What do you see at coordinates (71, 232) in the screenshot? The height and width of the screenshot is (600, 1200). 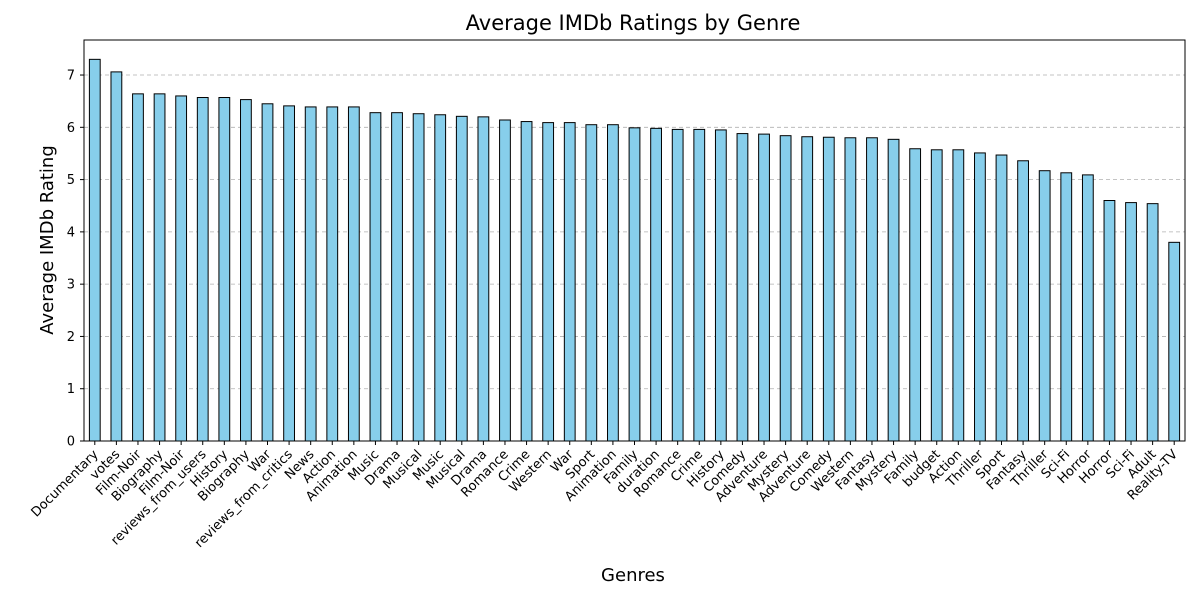 I see `y-tick-label: 4` at bounding box center [71, 232].